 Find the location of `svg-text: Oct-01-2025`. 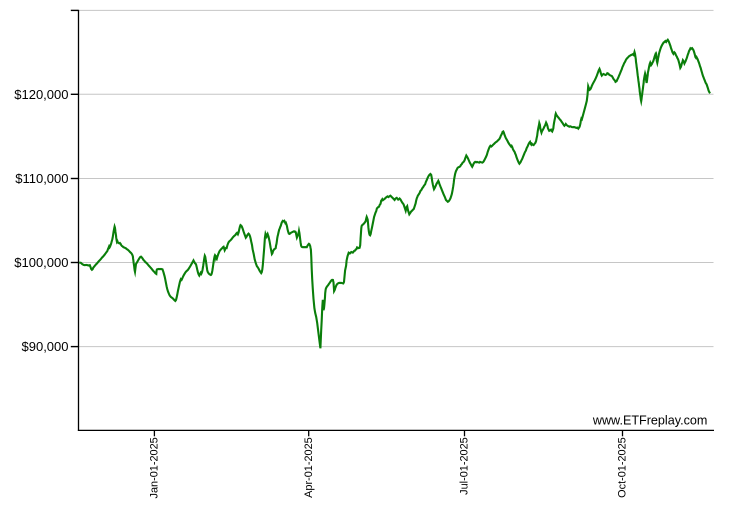

svg-text: Oct-01-2025 is located at coordinates (623, 467).